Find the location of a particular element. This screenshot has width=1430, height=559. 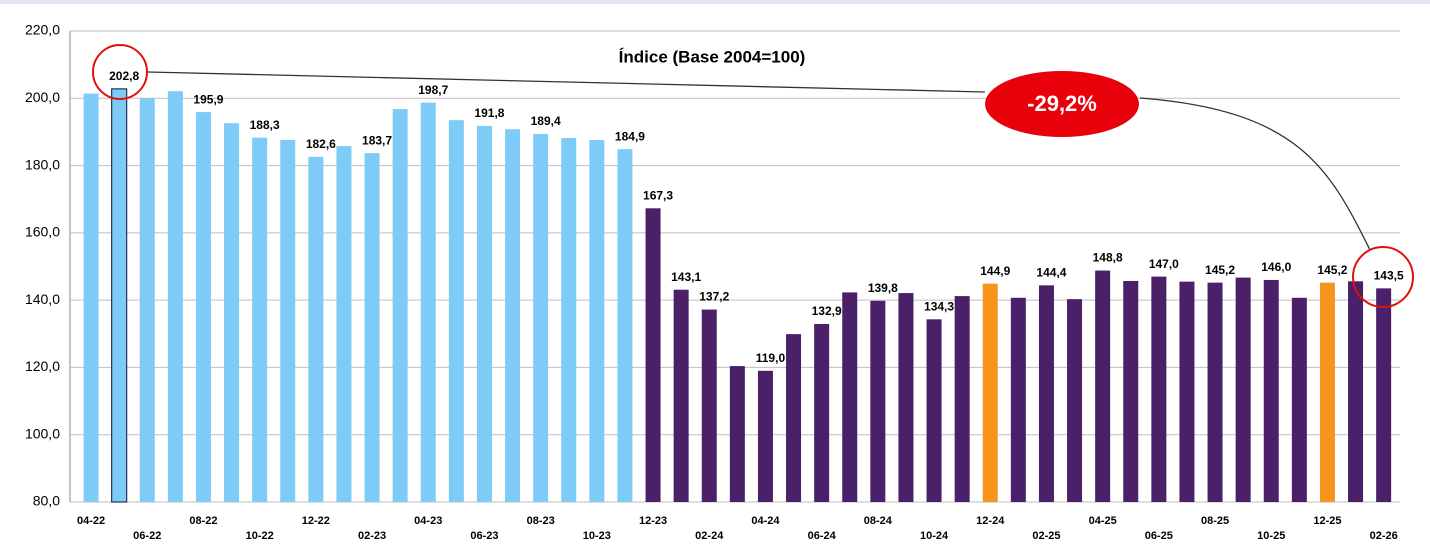

x-tick-label: 12-23 is located at coordinates (653, 521).